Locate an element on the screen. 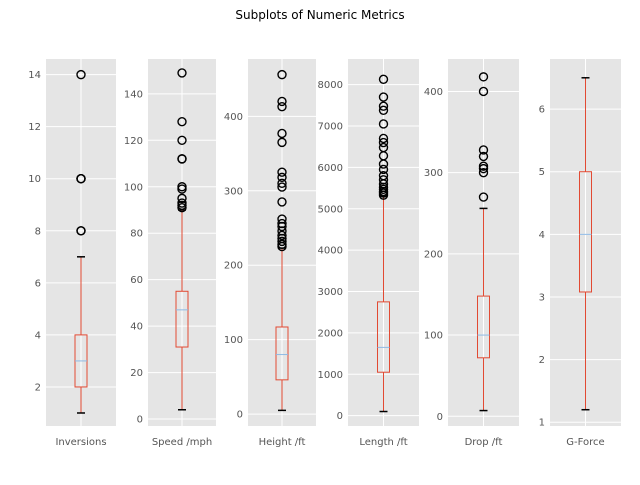 The height and width of the screenshot is (485, 640). ytick-label: 8000 is located at coordinates (330, 85).